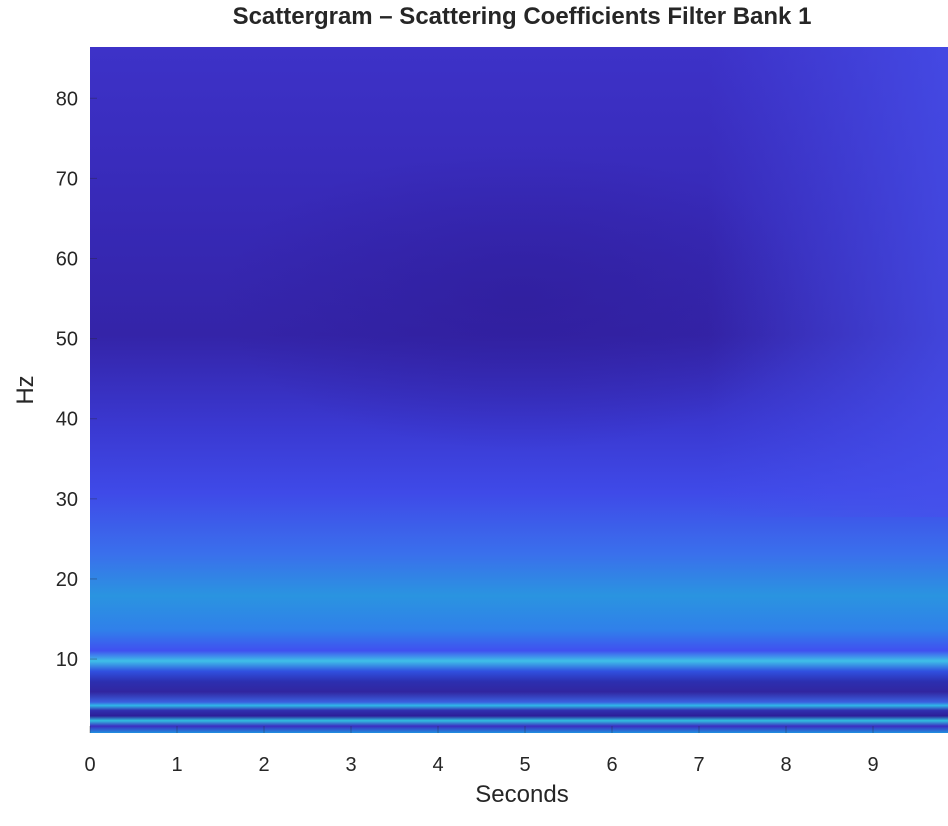 The width and height of the screenshot is (948, 826). Describe the element at coordinates (67, 99) in the screenshot. I see `y-tick-label: 80` at that location.